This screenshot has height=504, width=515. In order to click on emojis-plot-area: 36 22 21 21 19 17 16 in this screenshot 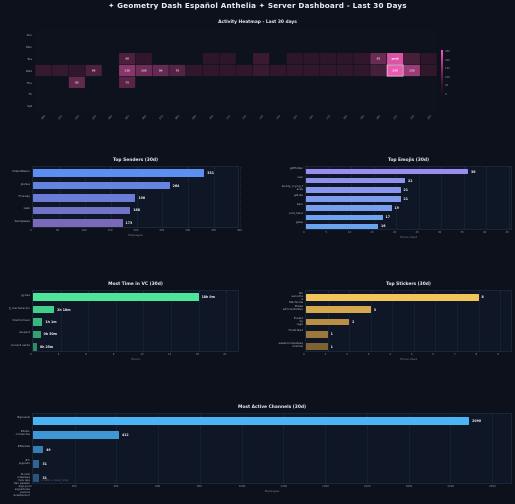, I will do `click(408, 198)`.